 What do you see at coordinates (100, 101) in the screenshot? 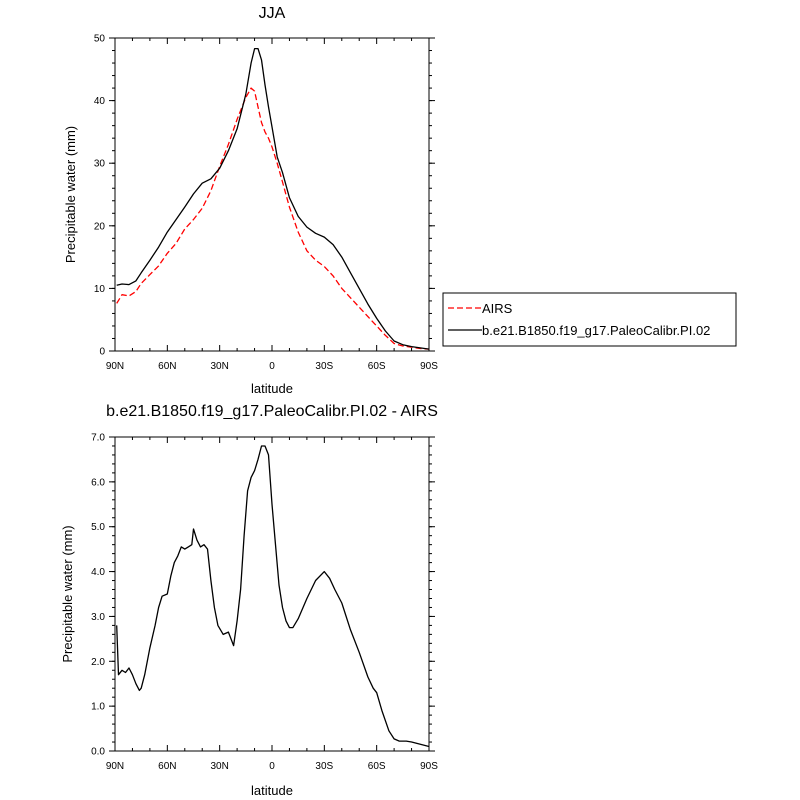
I see `top-y-tick-label: 40` at bounding box center [100, 101].